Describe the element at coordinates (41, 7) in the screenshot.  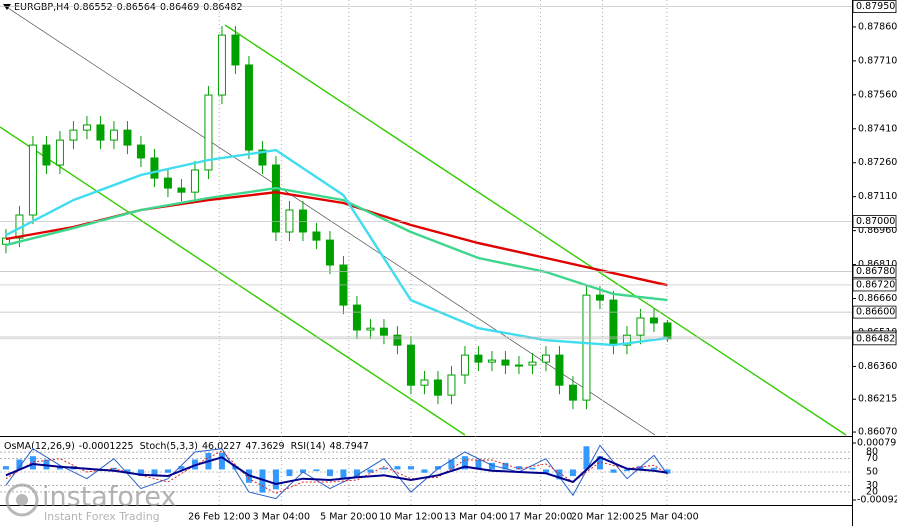
I see `symbol: EURGBP,H4` at that location.